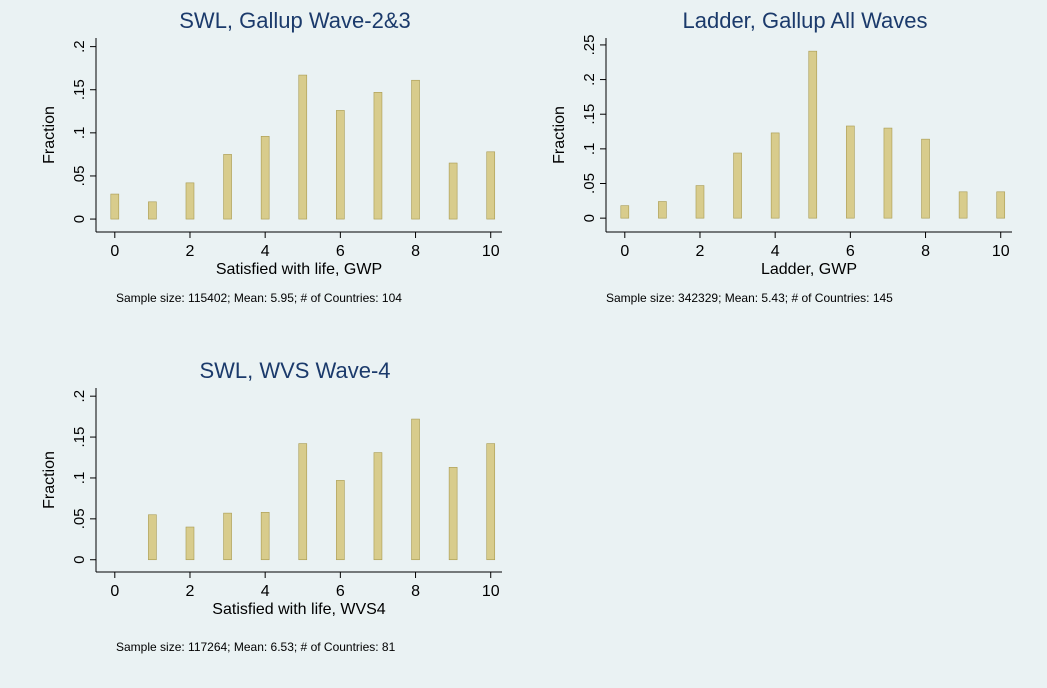 Image resolution: width=1047 pixels, height=688 pixels. What do you see at coordinates (805, 20) in the screenshot?
I see `chart-title: Ladder, Gallup All Waves` at bounding box center [805, 20].